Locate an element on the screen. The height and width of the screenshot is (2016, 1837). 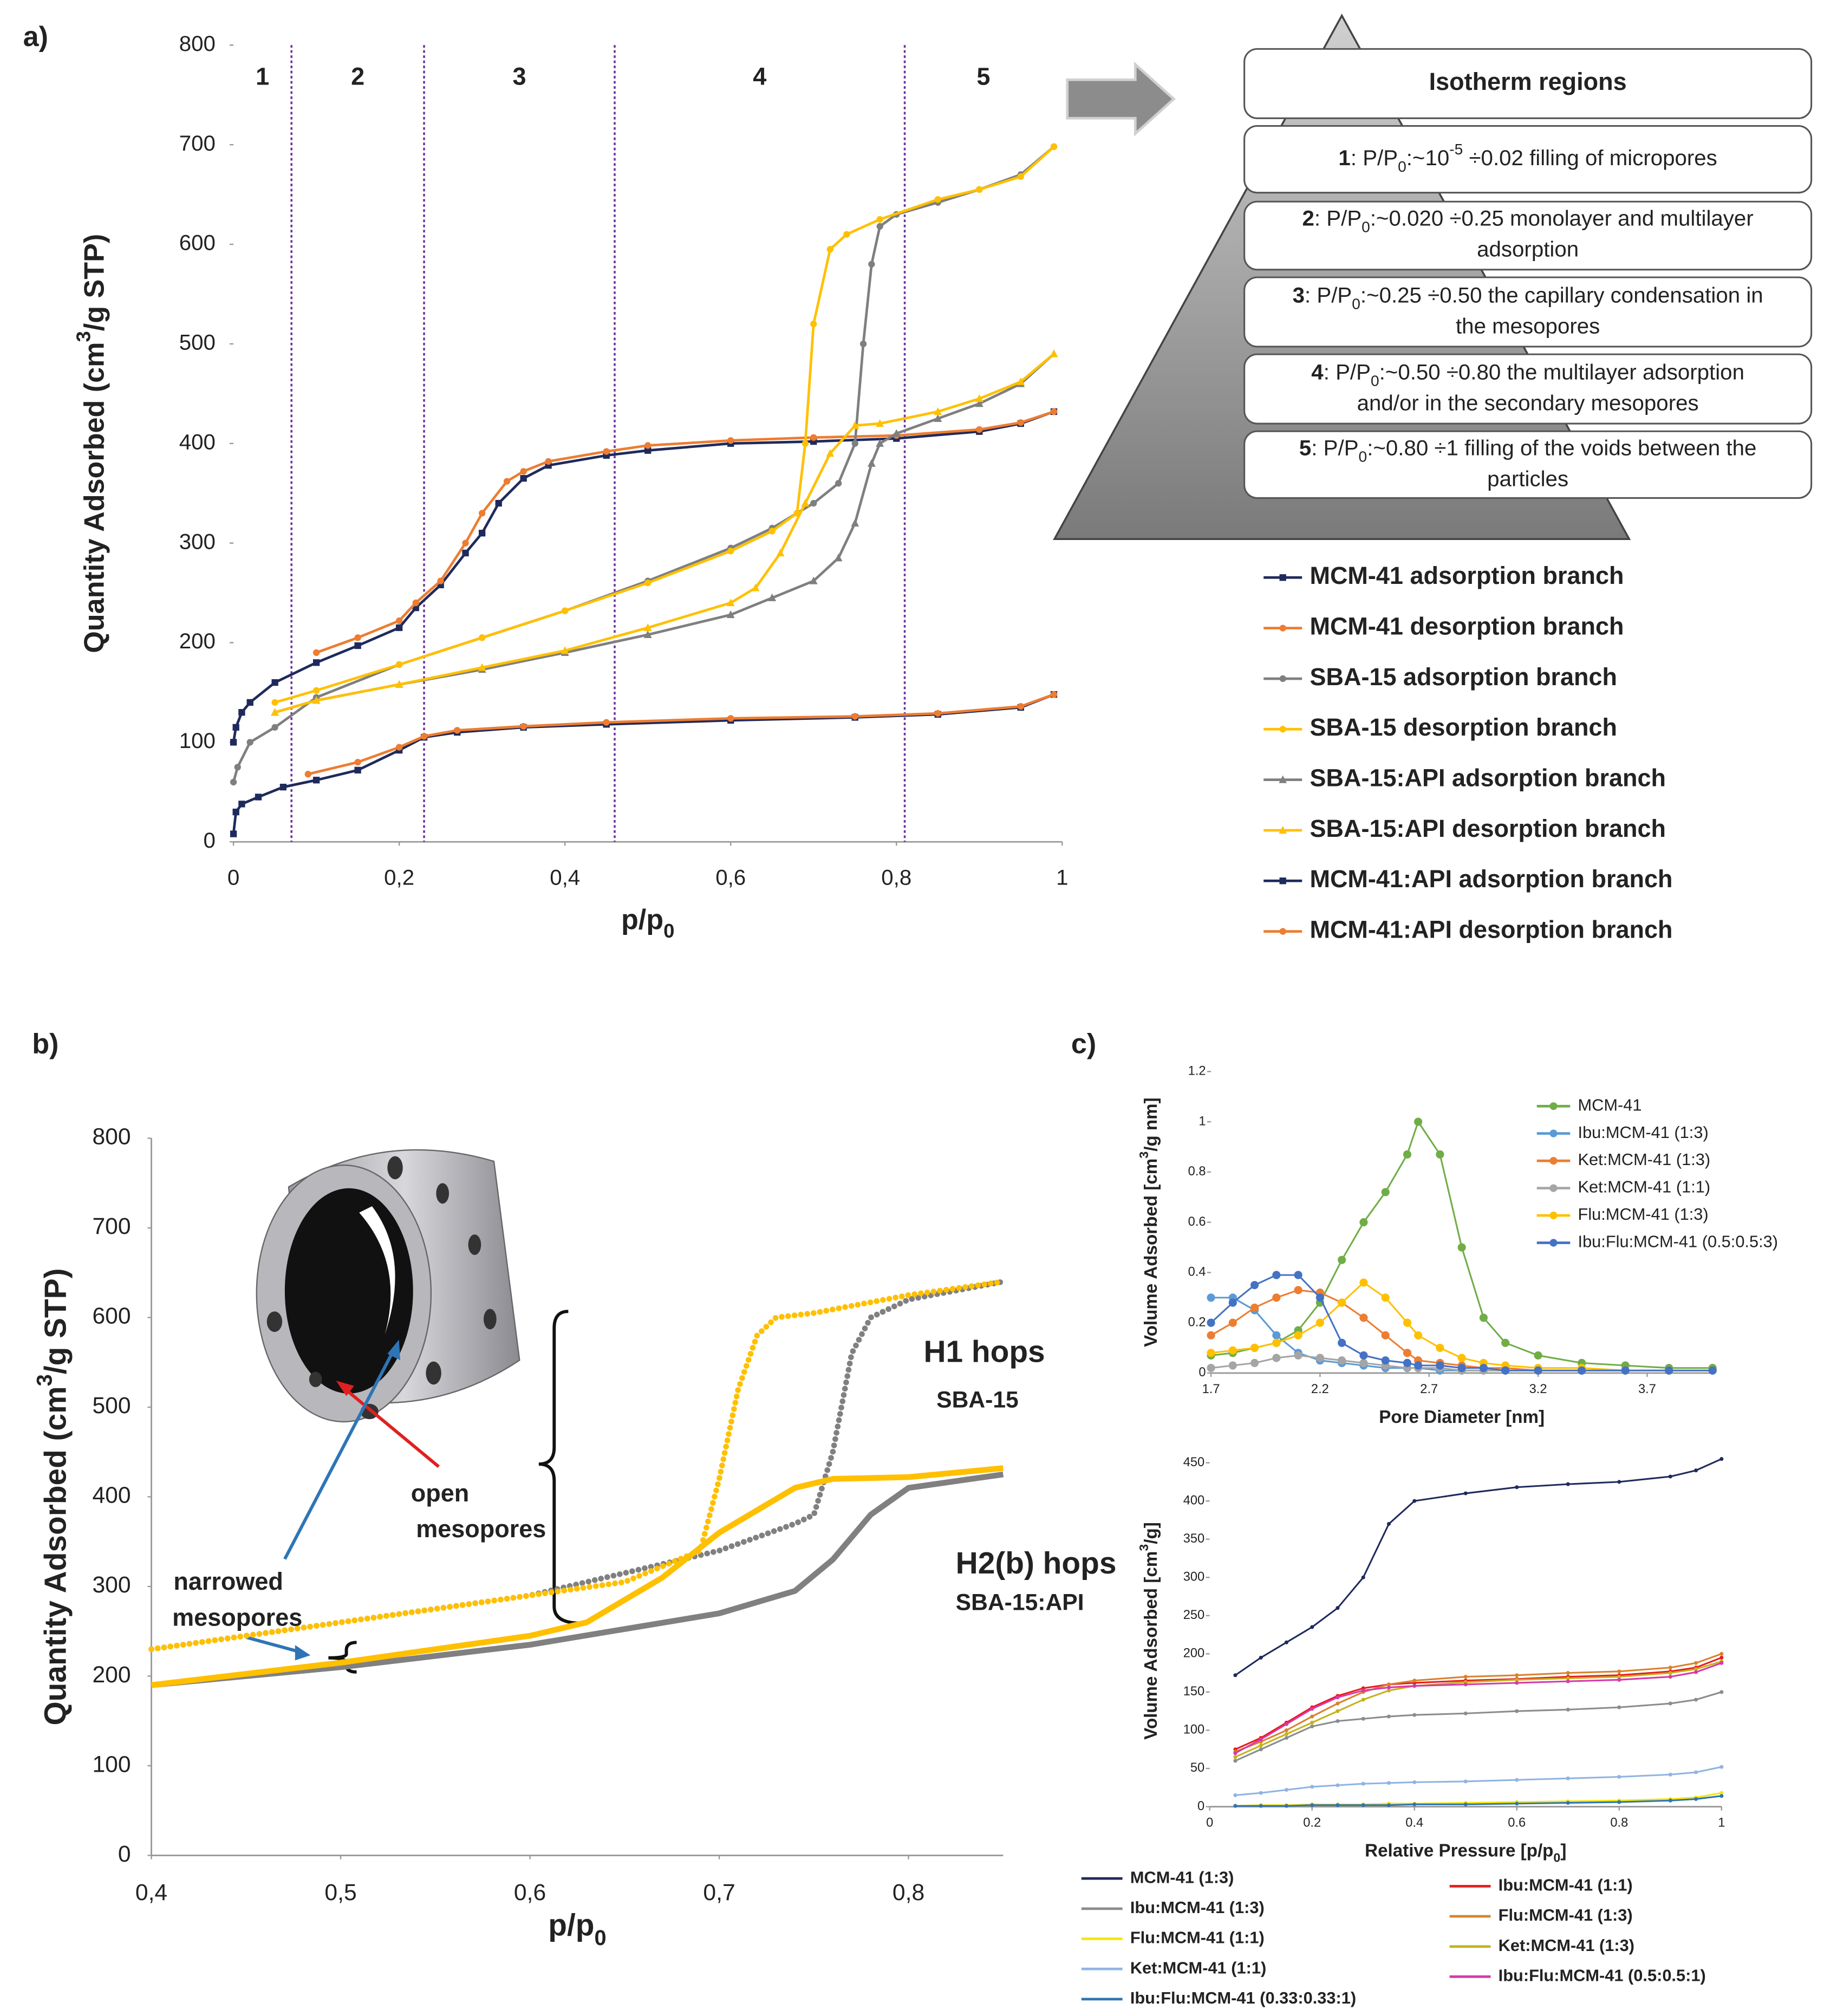
pyramid-item: the mesopores is located at coordinates (1528, 326).